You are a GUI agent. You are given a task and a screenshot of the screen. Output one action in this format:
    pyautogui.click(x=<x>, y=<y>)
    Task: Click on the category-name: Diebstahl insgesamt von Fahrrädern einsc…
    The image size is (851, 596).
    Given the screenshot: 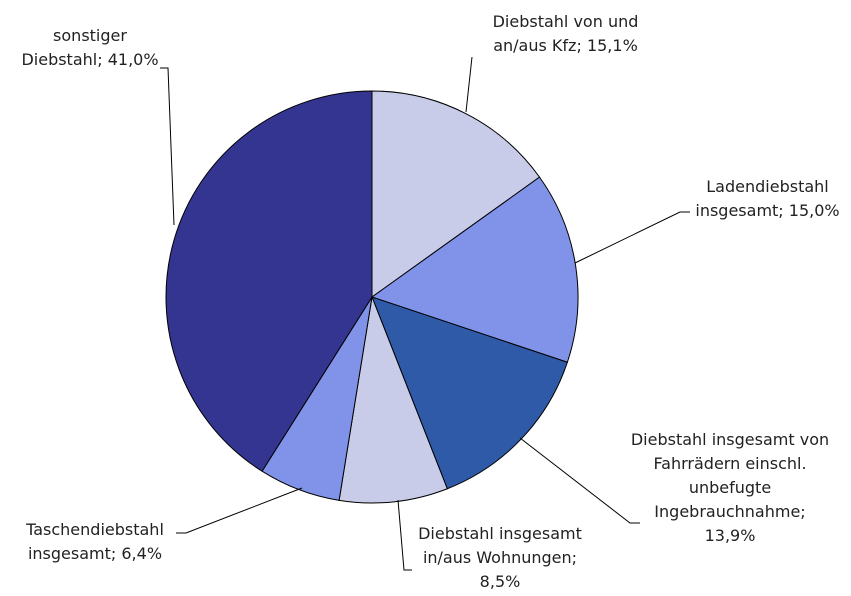 What is the action you would take?
    pyautogui.click(x=730, y=475)
    